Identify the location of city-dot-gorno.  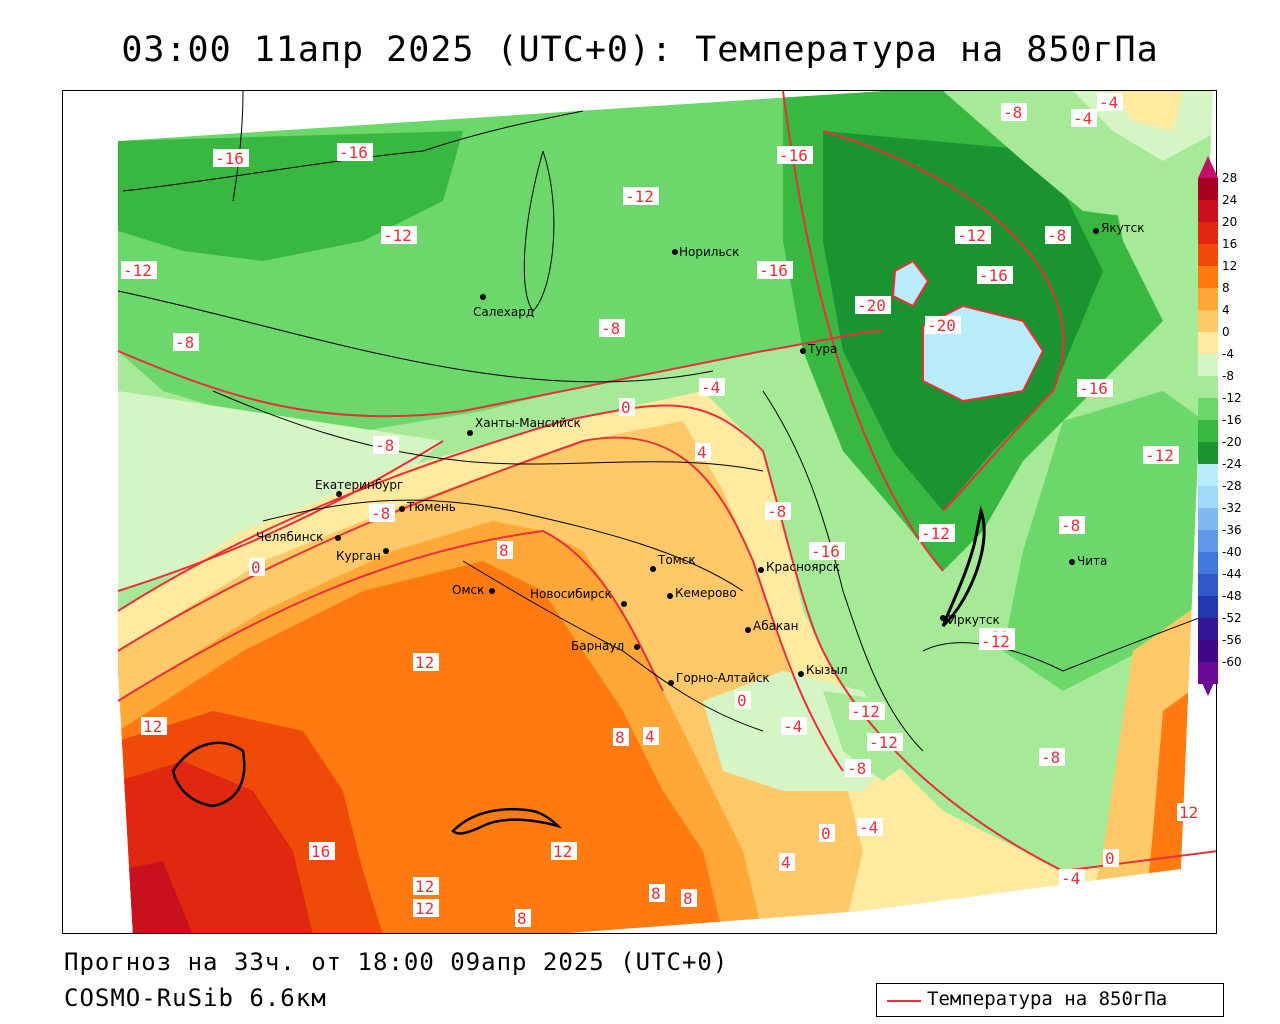
(671, 683).